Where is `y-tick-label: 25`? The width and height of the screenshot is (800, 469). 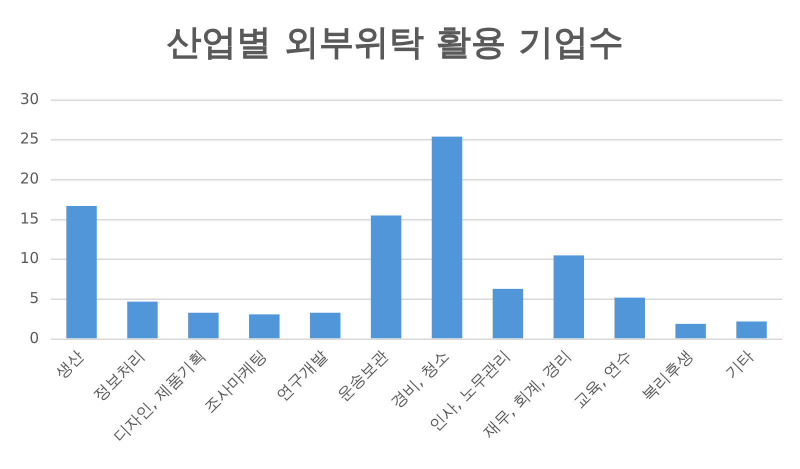
y-tick-label: 25 is located at coordinates (30, 139).